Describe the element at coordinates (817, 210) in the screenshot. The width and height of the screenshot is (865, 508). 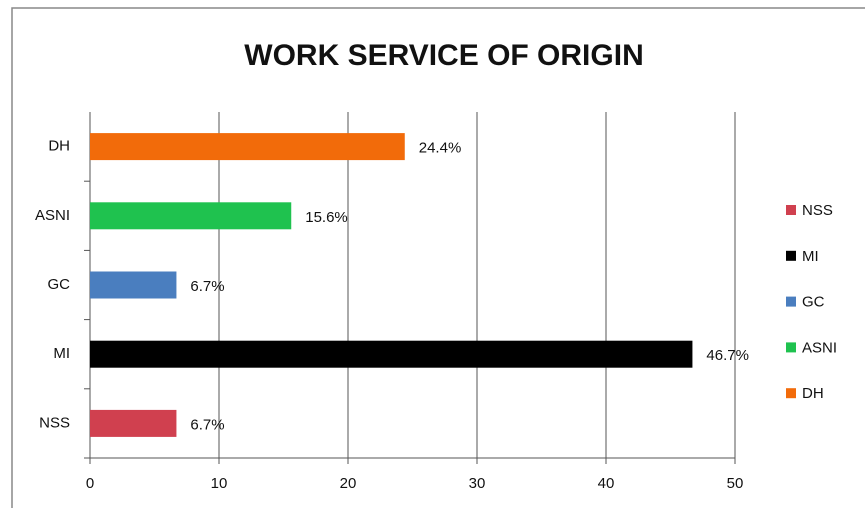
I see `legend-label: NSS` at that location.